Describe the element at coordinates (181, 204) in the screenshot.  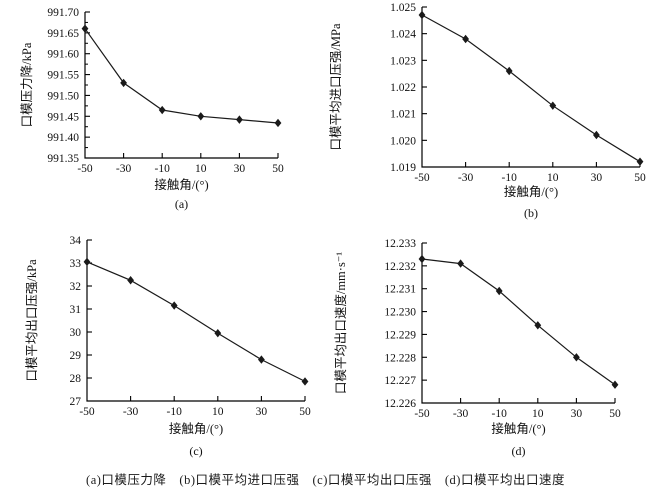
I see `panel-label: (a)` at that location.